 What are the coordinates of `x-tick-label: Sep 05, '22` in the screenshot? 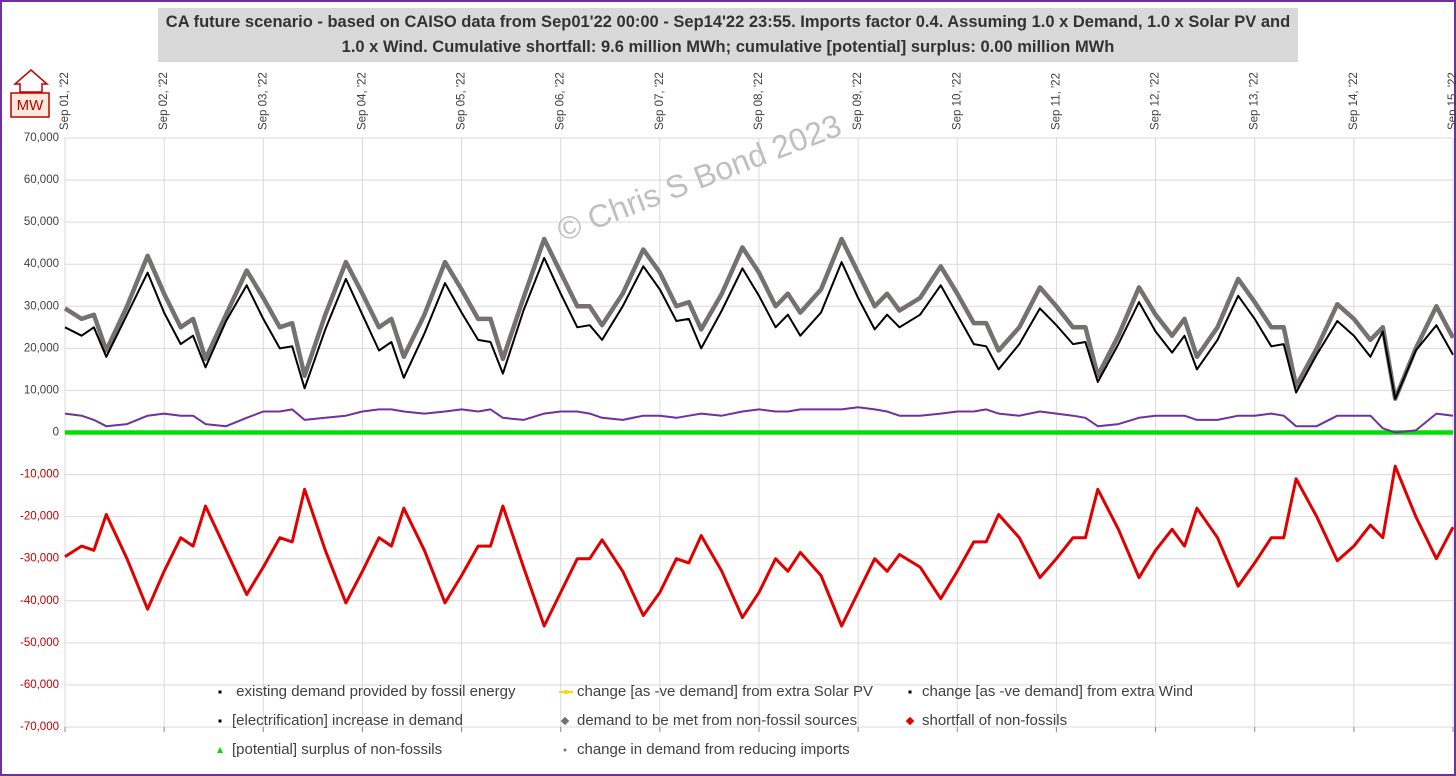 It's located at (462, 101).